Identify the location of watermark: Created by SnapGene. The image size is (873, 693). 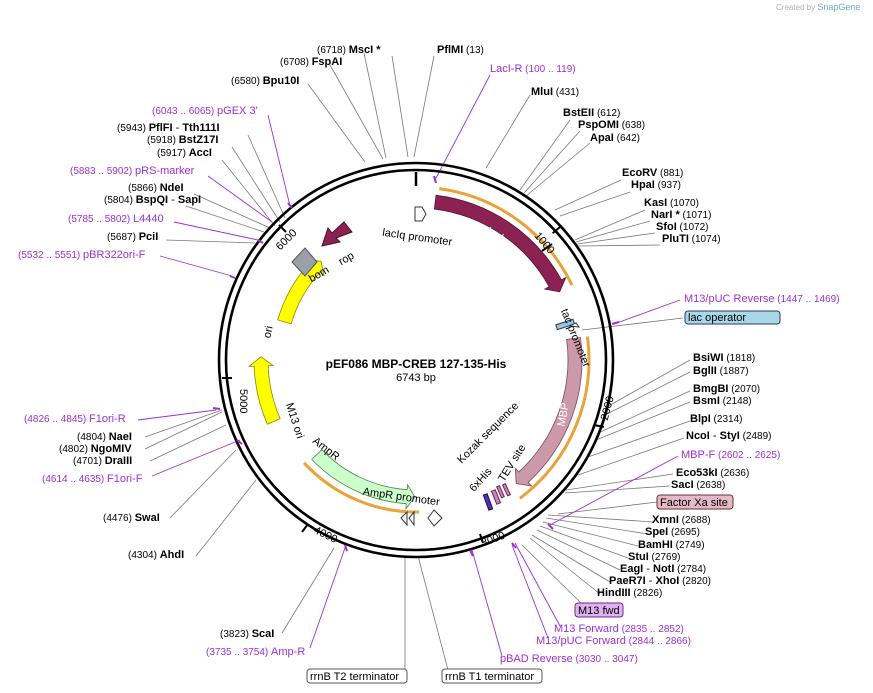
(818, 7).